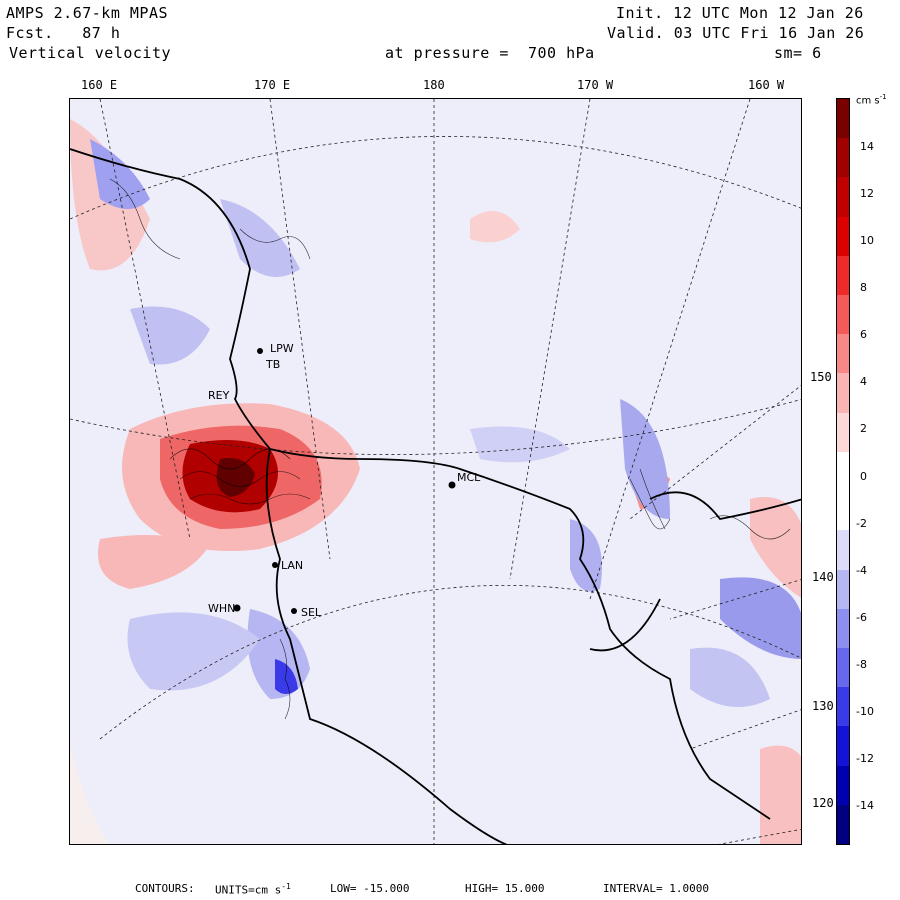 This screenshot has width=900, height=900. I want to click on lon-label-170e: 170 E, so click(272, 85).